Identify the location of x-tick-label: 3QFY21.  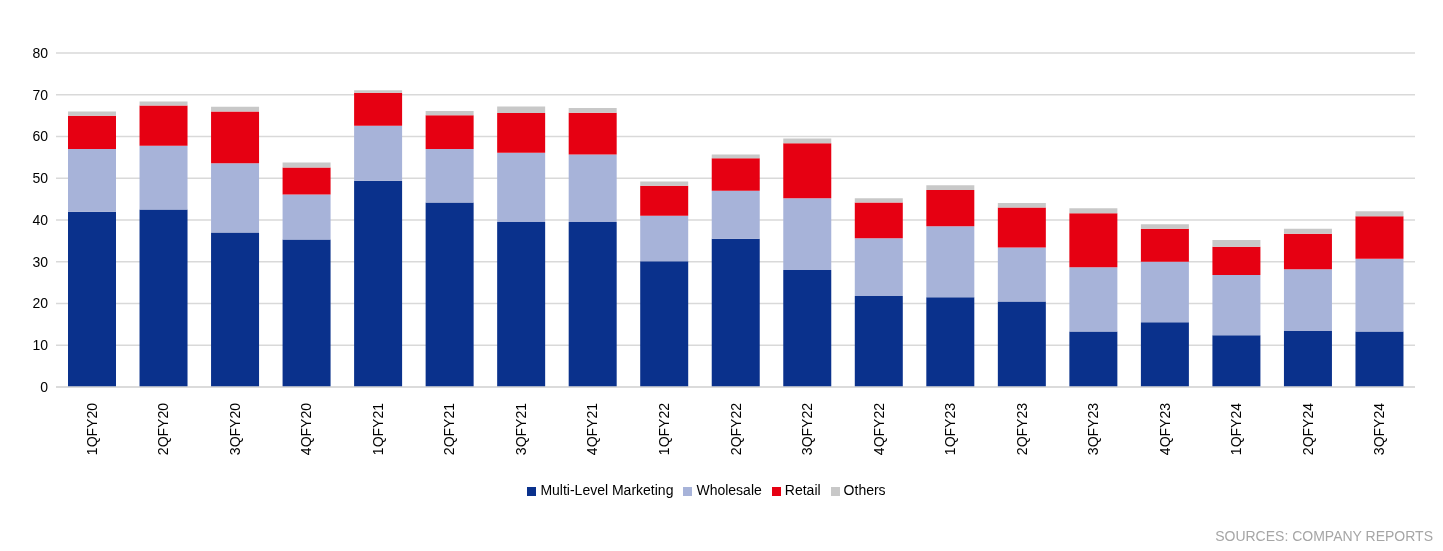
(520, 429).